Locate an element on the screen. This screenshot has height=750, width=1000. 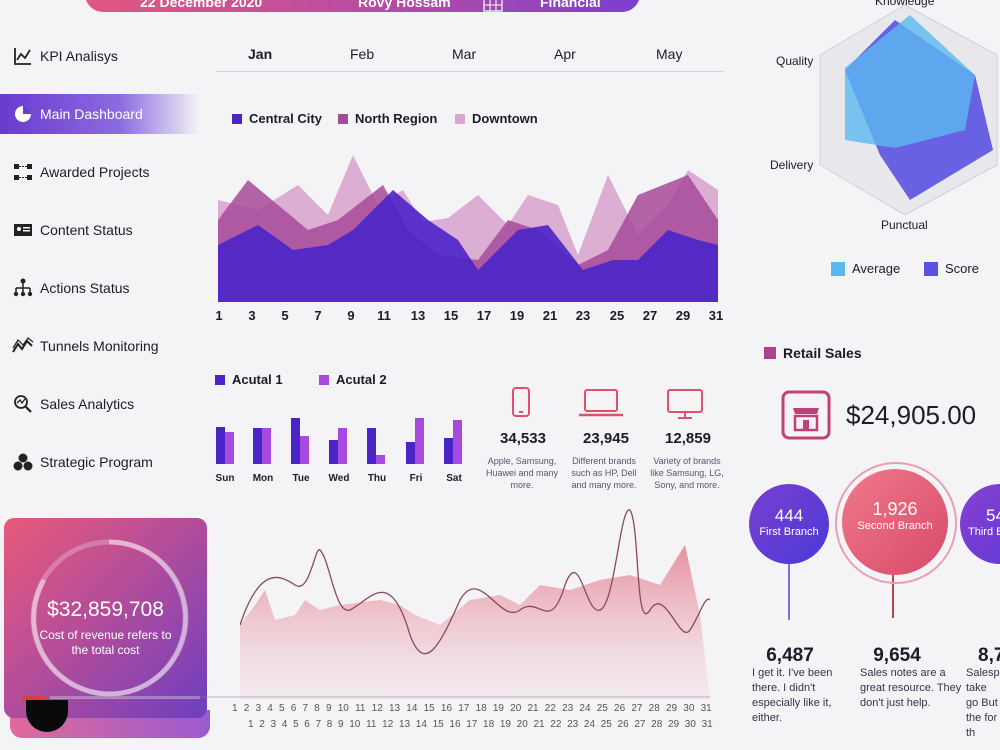
legend-acutal-1: Acutal 1 is located at coordinates (249, 379).